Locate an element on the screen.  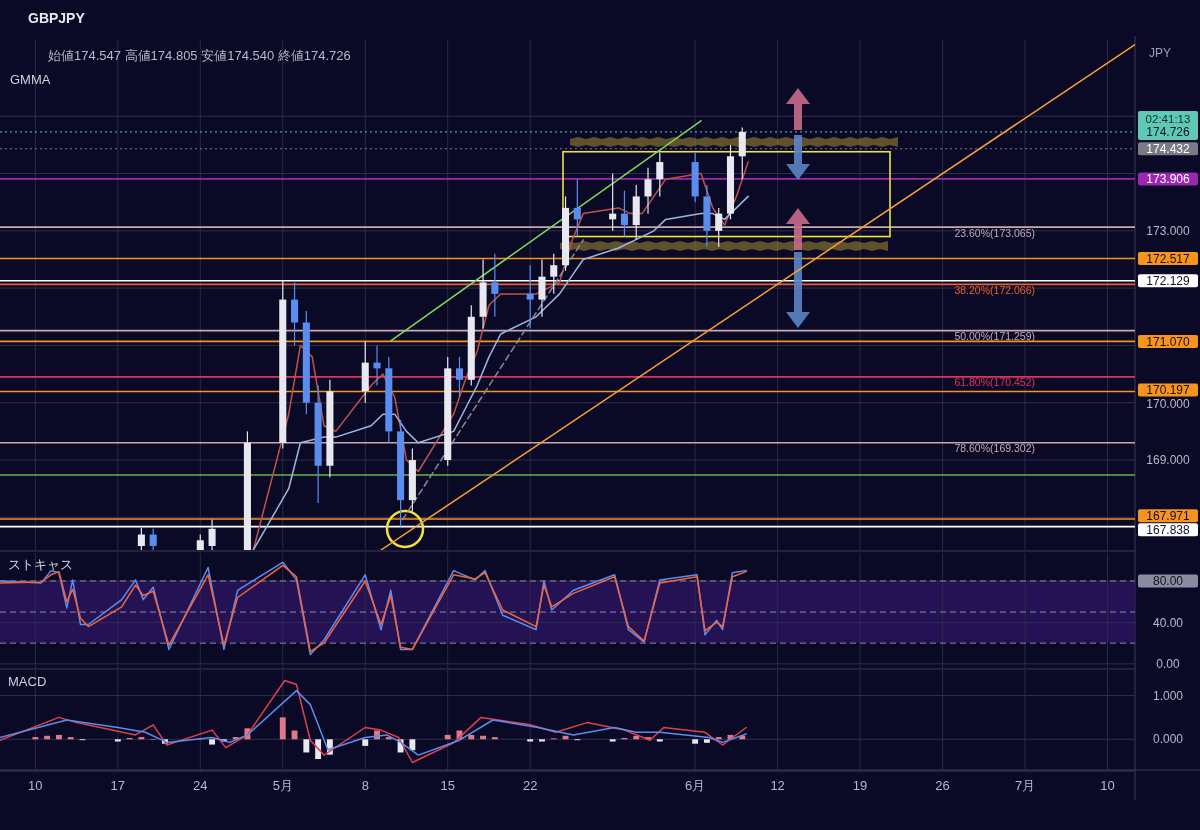
y-tick-label: 174.432 is located at coordinates (1168, 148).